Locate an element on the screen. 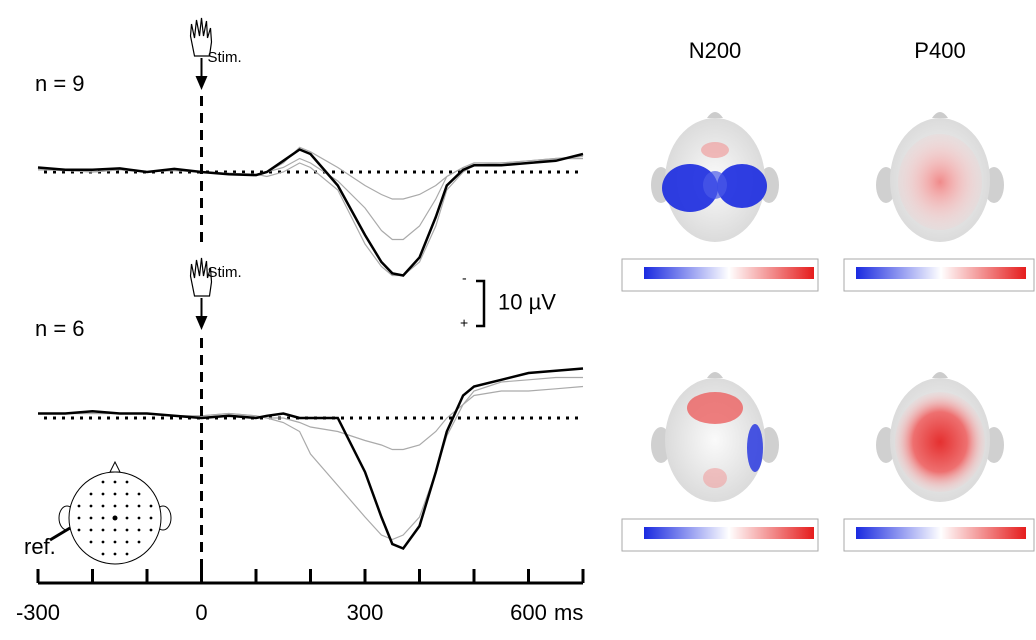  x-tick-label: 300 is located at coordinates (365, 612).